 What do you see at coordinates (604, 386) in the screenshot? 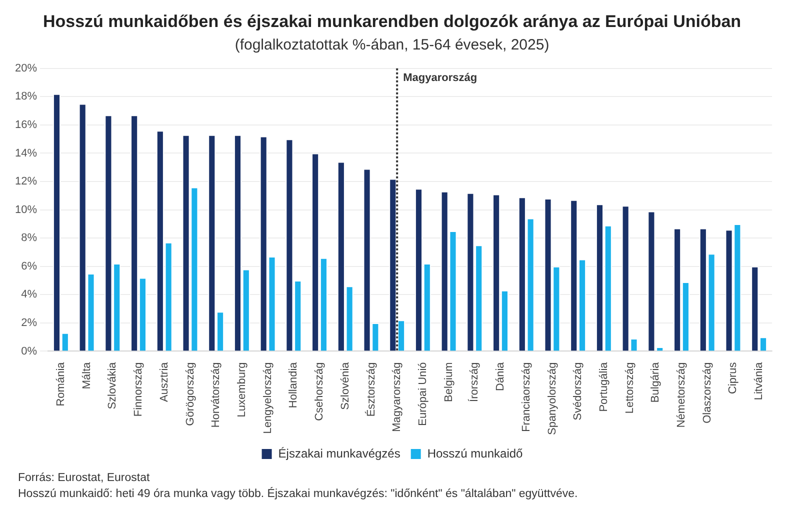
I see `x-tick-label: Portugália` at bounding box center [604, 386].